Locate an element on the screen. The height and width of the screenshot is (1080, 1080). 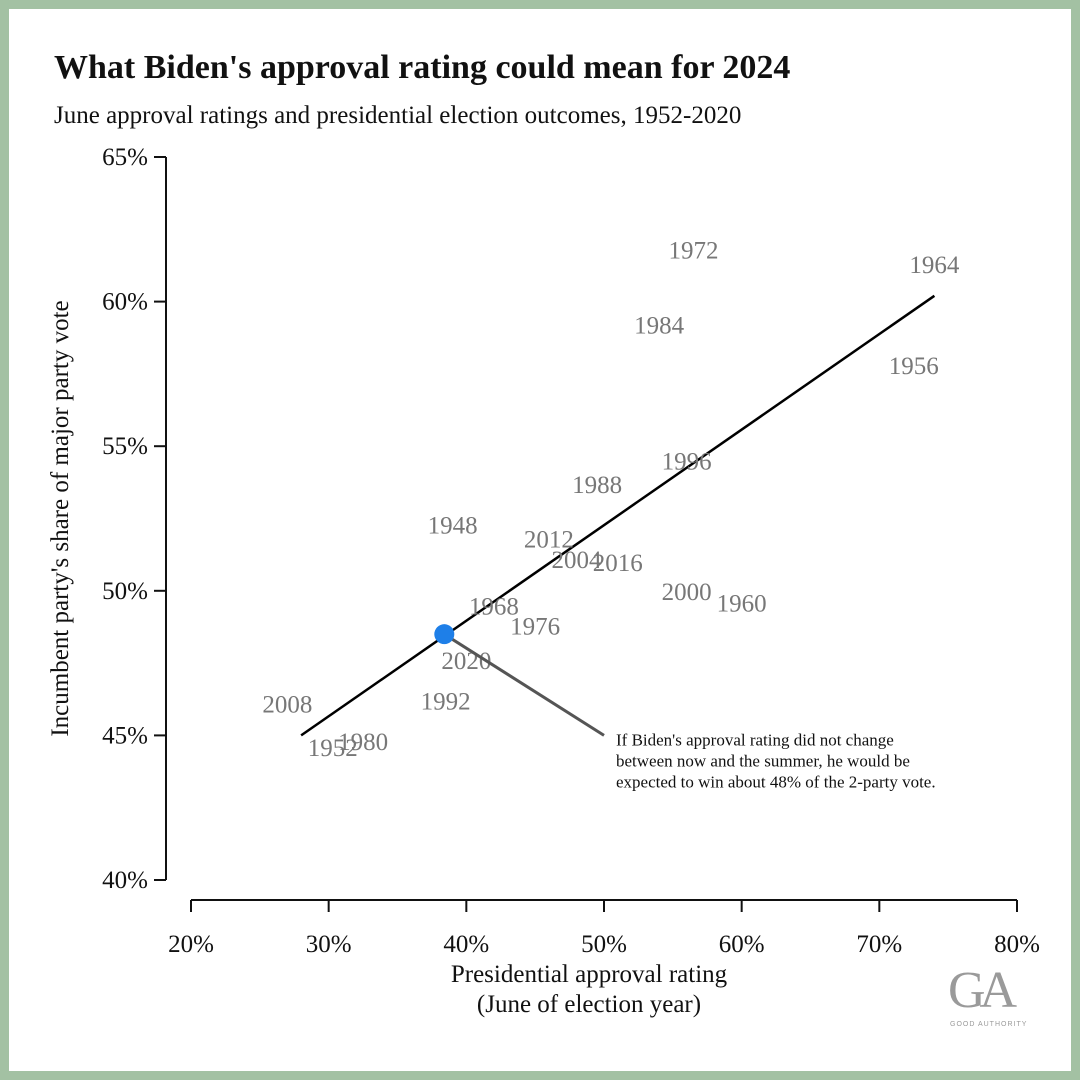
y-tick-label: 50% is located at coordinates (125, 591).